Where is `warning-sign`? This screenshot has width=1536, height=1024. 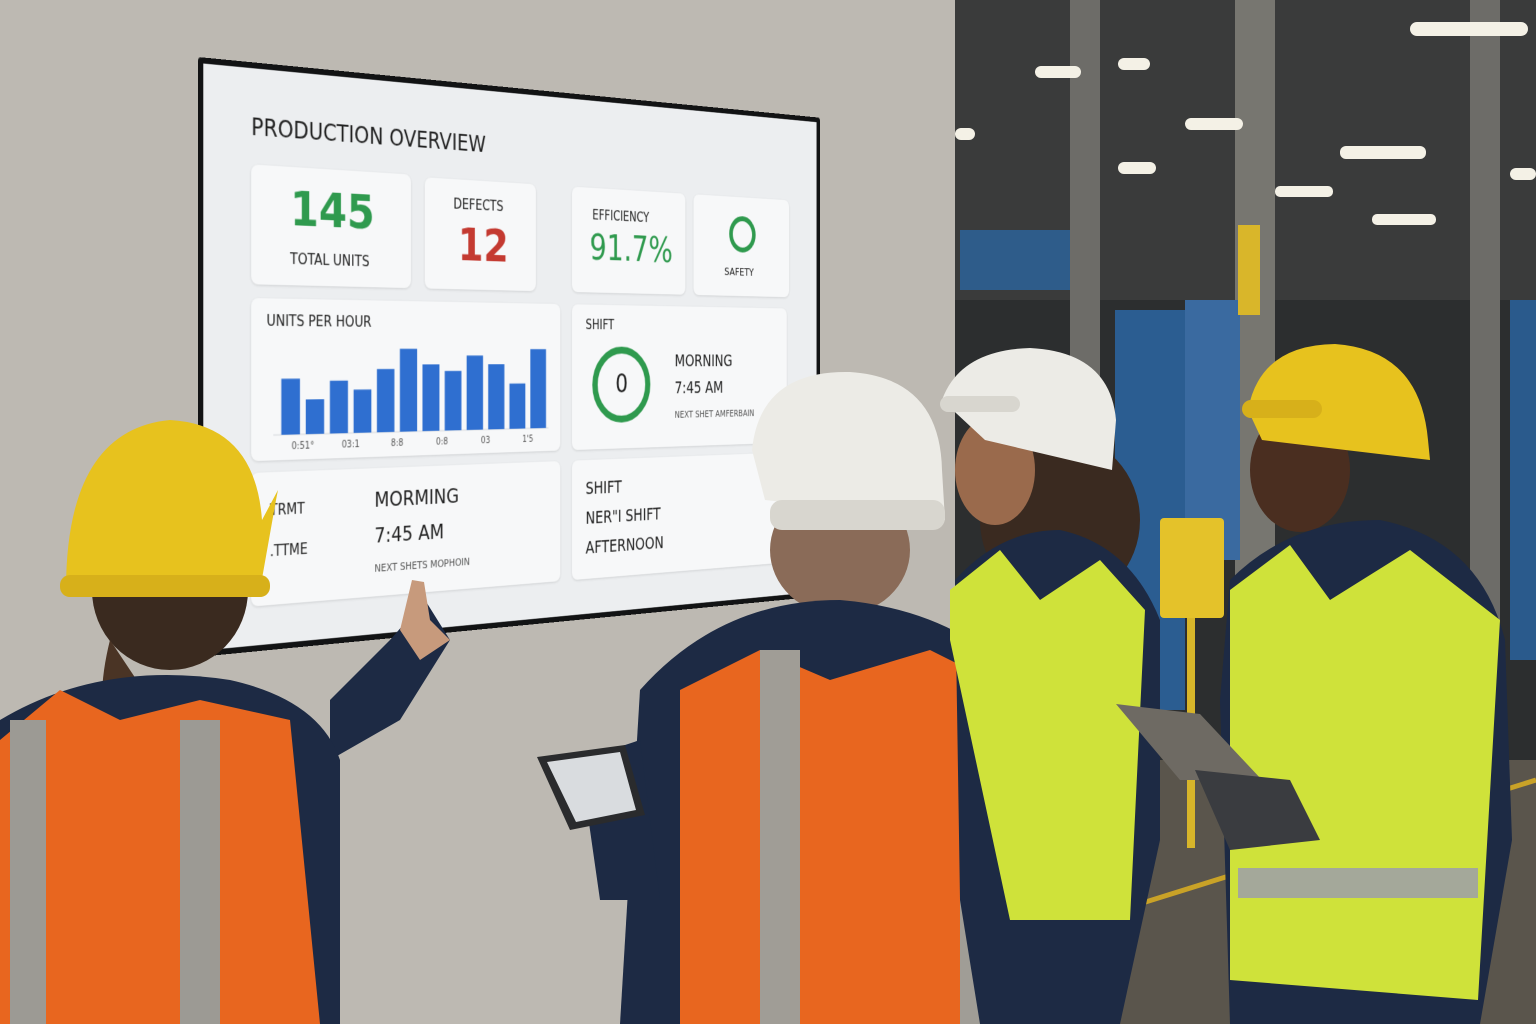 warning-sign is located at coordinates (1192, 568).